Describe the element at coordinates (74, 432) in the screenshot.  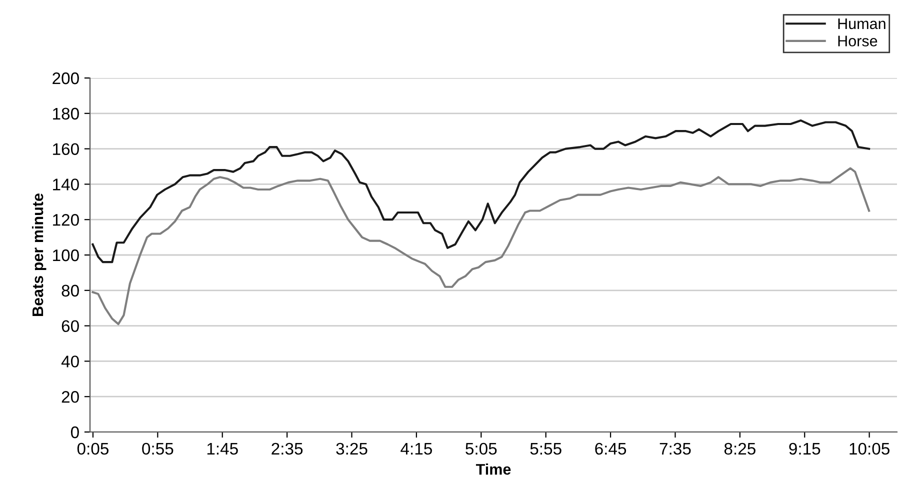
I see `y-tick-label: 0` at that location.